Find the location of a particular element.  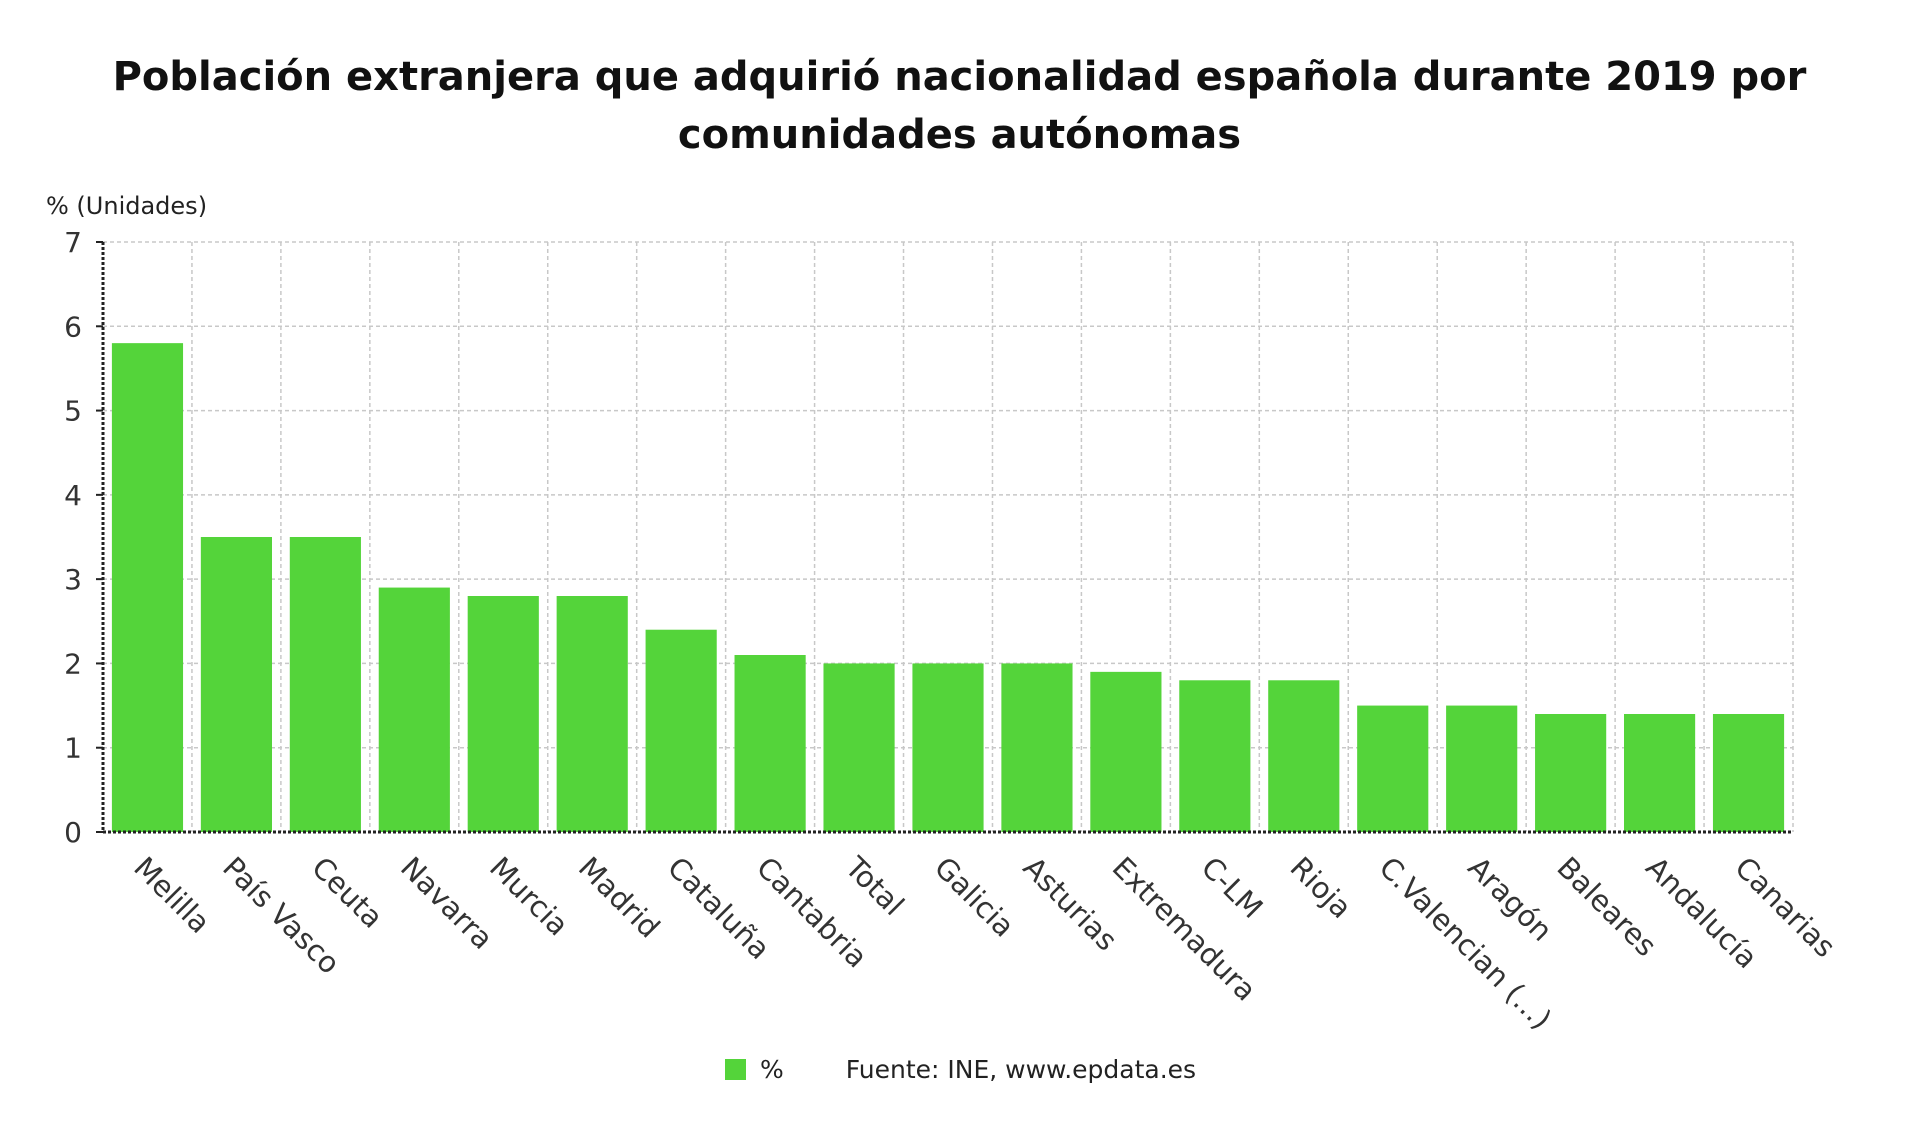

category-label: Melilla is located at coordinates (172, 895).